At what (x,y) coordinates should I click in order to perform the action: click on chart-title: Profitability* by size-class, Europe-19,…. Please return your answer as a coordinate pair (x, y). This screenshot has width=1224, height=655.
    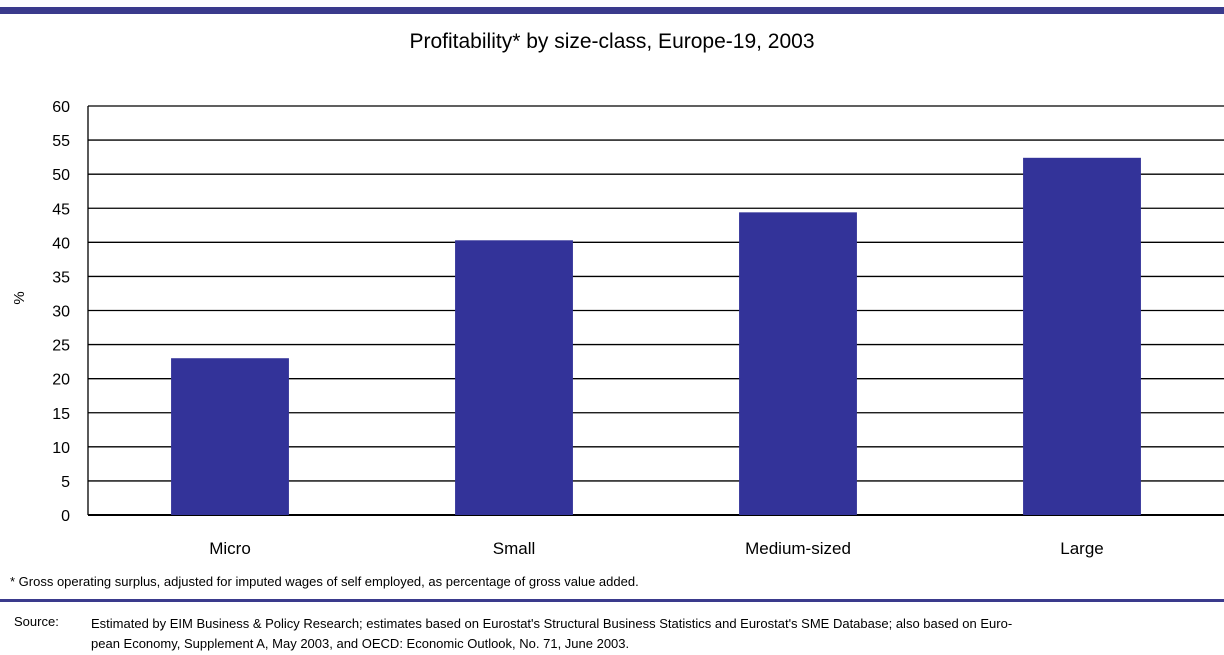
    Looking at the image, I should click on (612, 41).